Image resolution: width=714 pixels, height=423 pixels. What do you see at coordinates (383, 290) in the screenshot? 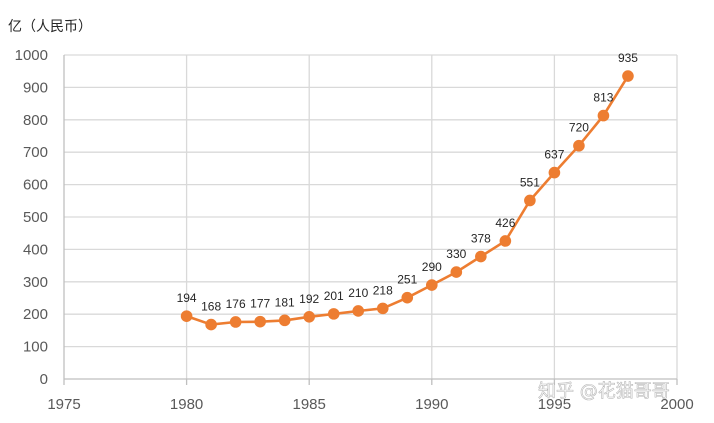
I see `data-label: 218` at bounding box center [383, 290].